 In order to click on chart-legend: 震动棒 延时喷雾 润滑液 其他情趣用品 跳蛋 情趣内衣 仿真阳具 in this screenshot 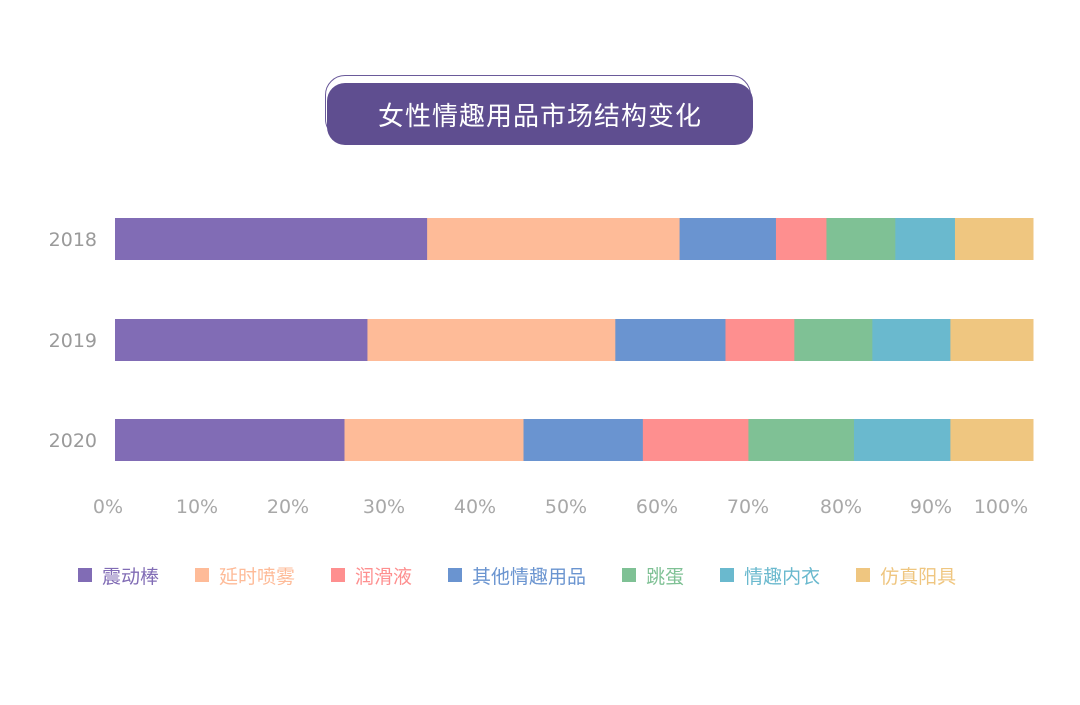, I will do `click(568, 575)`.